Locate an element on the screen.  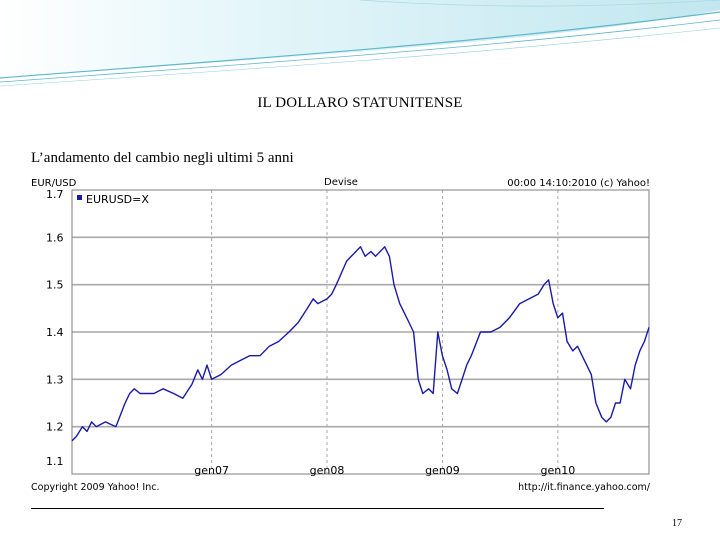
chart-footer-right: http://it.finance.yahoo.com/ is located at coordinates (584, 487).